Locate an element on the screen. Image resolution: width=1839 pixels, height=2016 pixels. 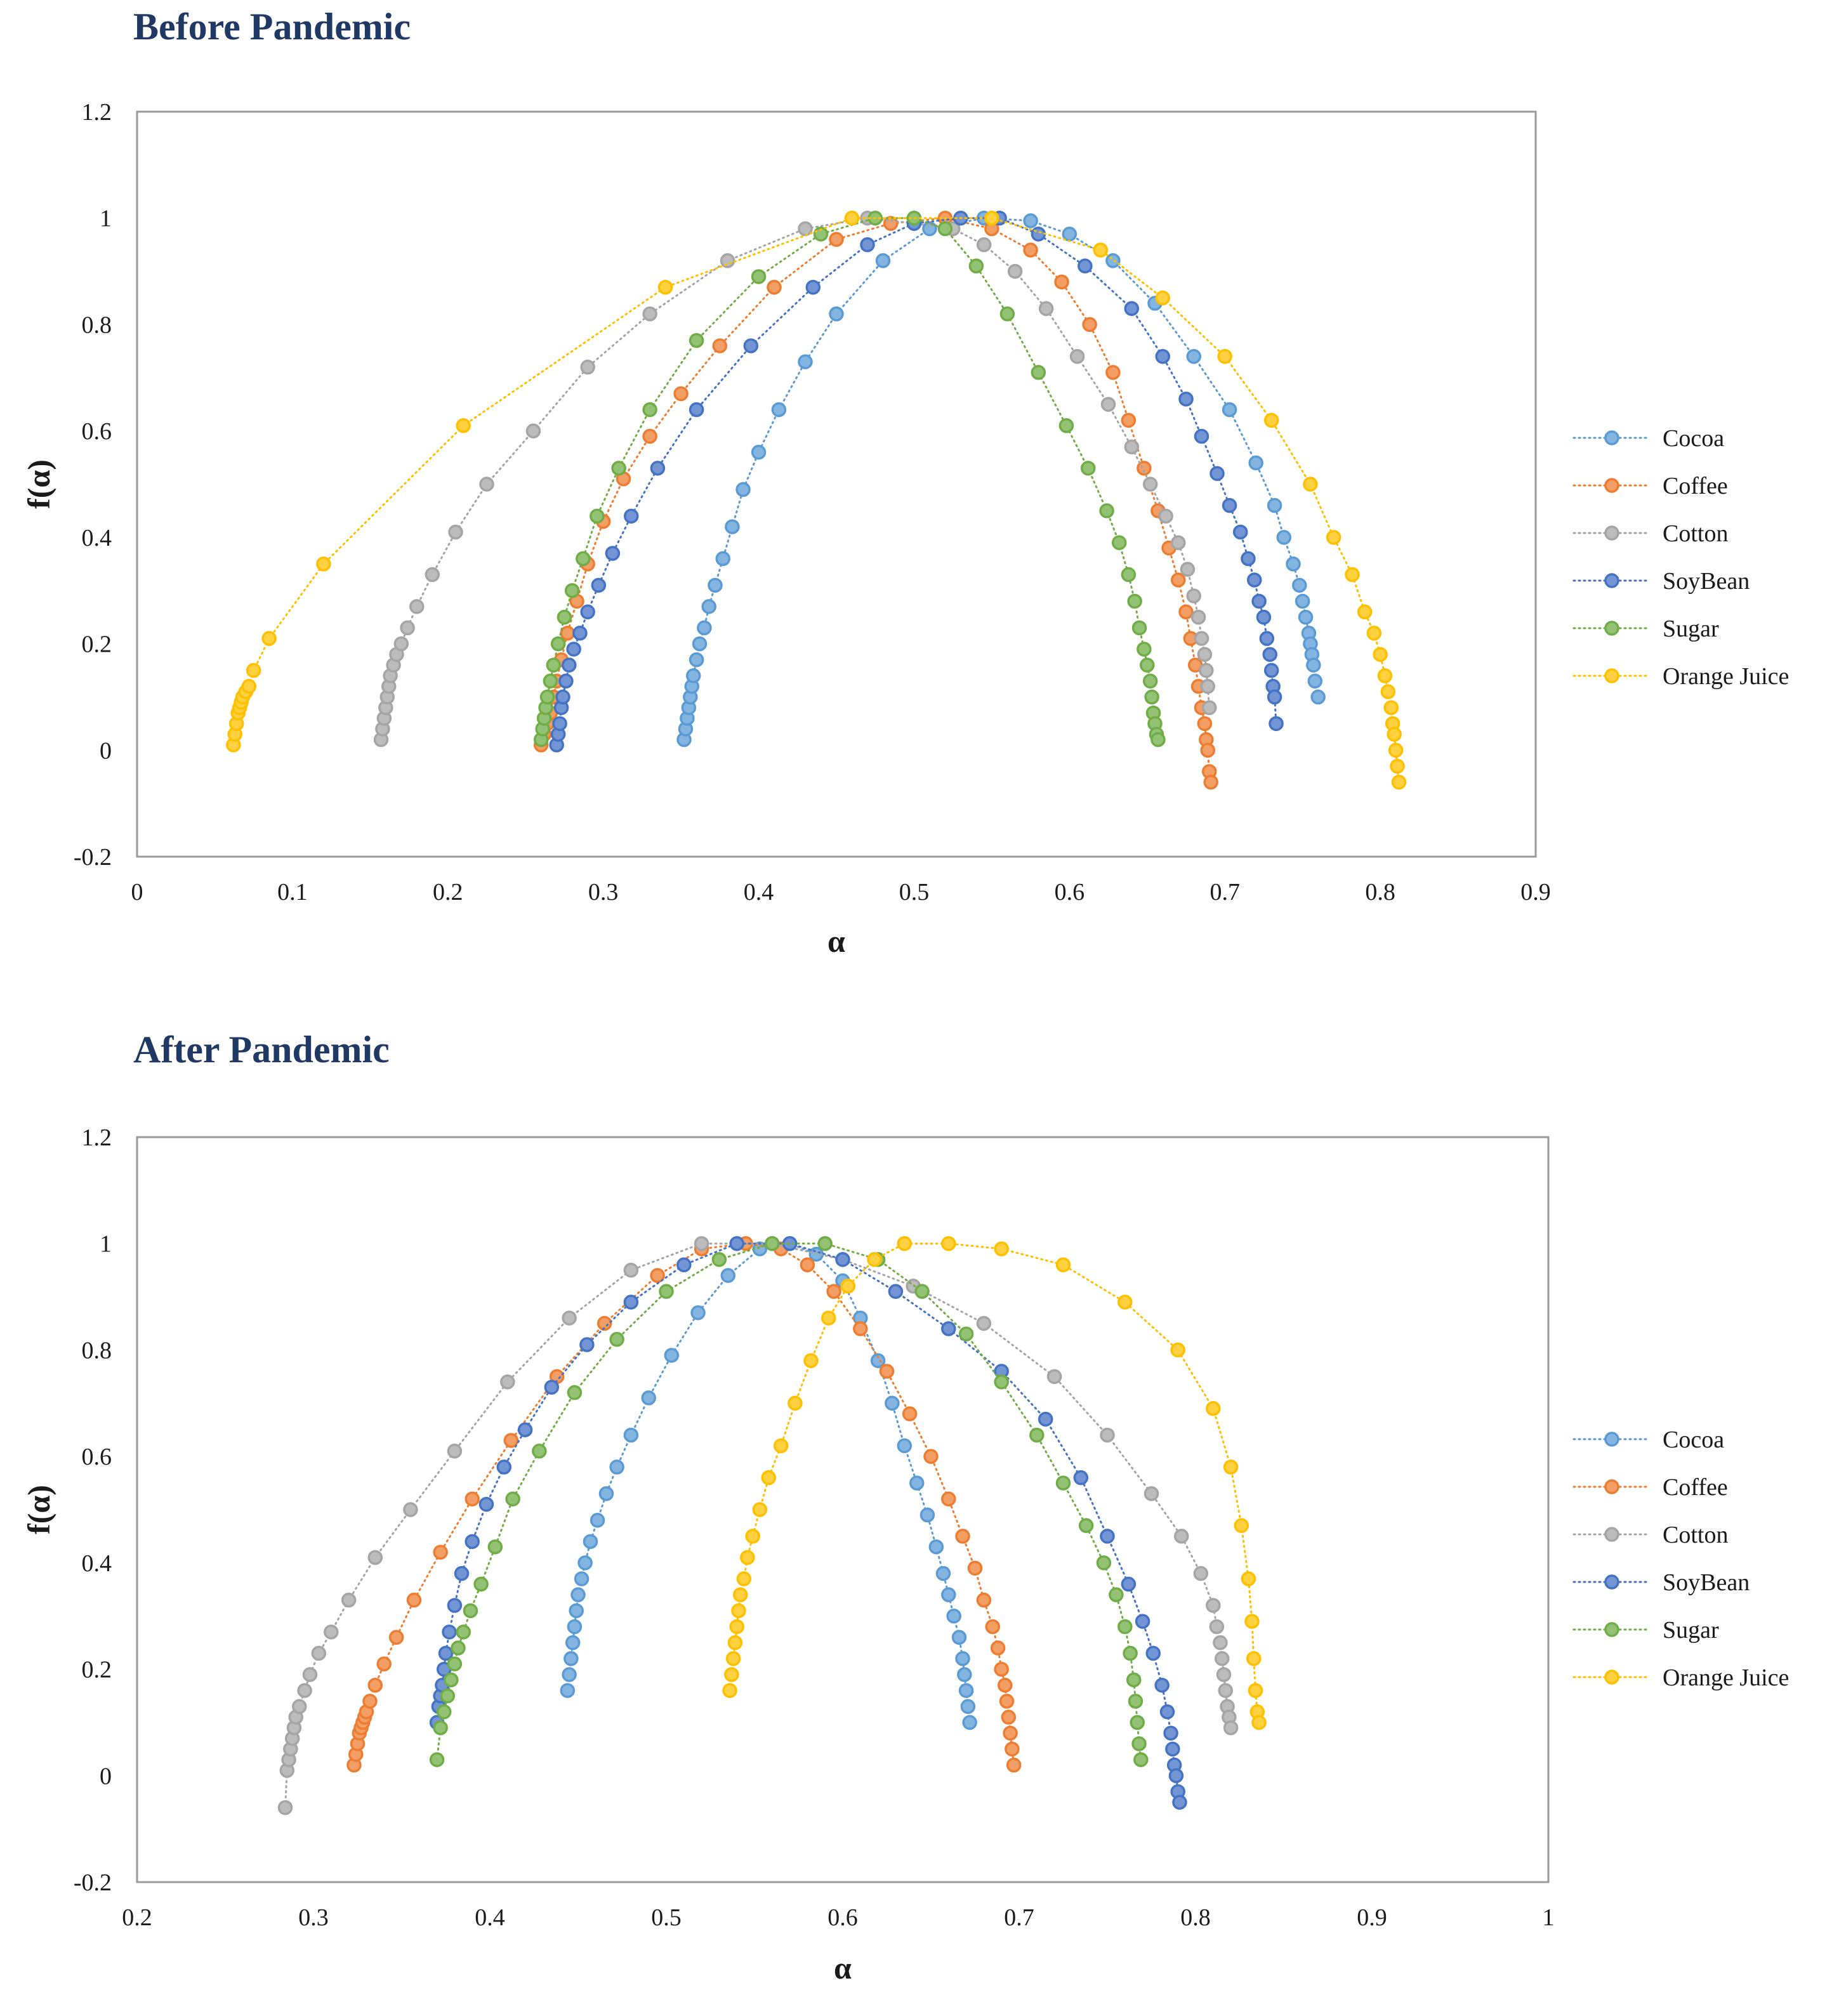
x-tick-label: 0.8 is located at coordinates (1195, 1918).